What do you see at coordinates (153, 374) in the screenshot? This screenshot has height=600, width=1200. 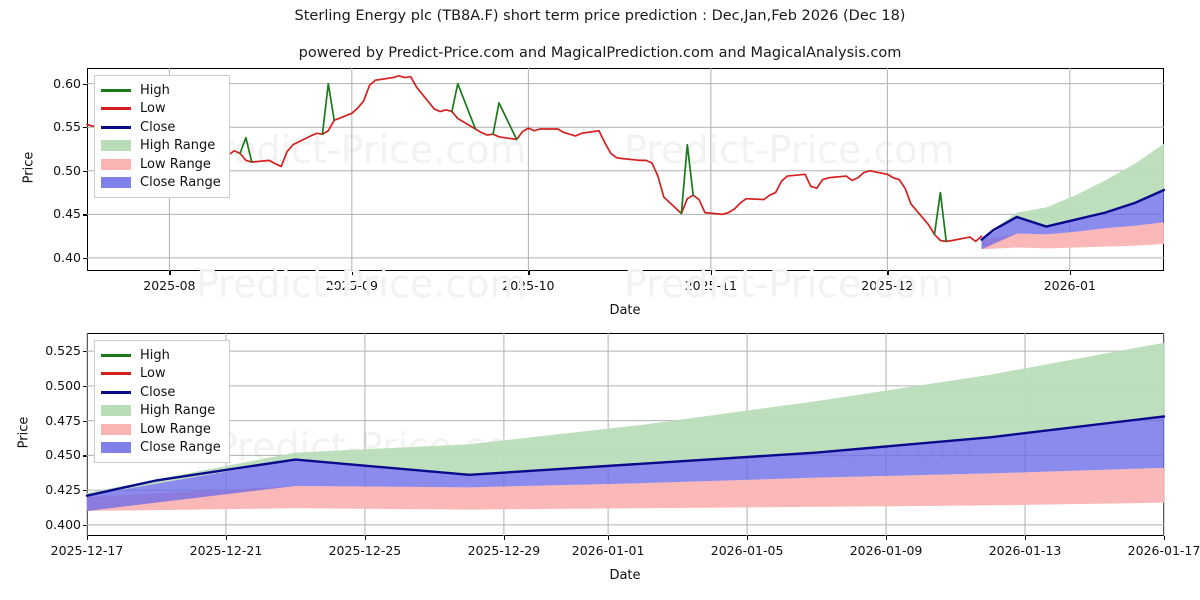 I see `legend-label: Low` at bounding box center [153, 374].